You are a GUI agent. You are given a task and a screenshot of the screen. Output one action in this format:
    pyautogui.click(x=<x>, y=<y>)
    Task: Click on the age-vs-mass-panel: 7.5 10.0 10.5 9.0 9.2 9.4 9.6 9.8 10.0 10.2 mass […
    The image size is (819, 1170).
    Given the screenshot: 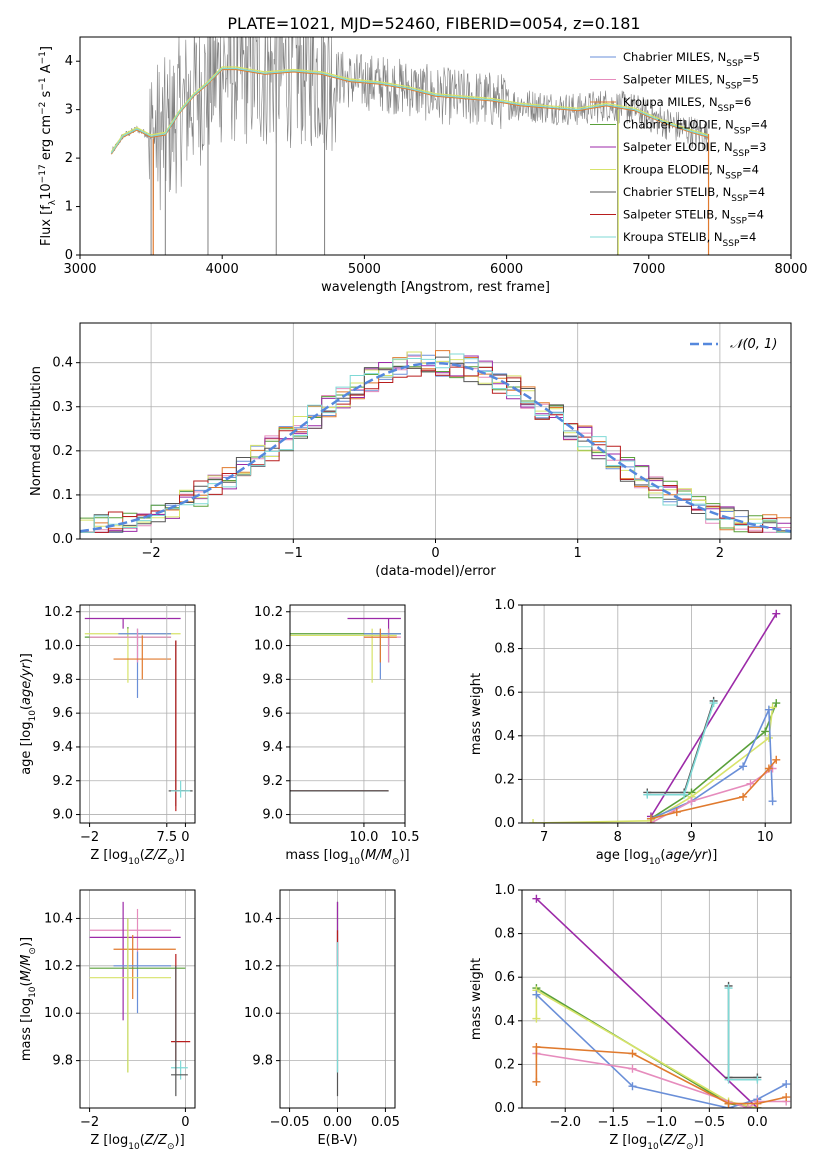 What is the action you would take?
    pyautogui.click(x=287, y=735)
    